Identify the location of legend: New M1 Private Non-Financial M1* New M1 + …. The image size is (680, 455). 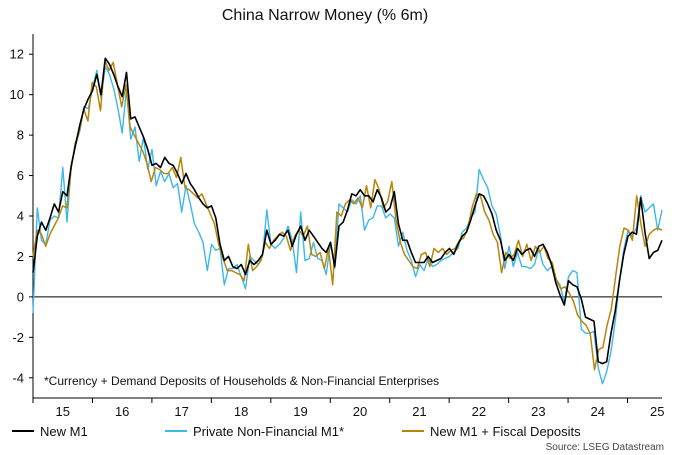
(296, 431).